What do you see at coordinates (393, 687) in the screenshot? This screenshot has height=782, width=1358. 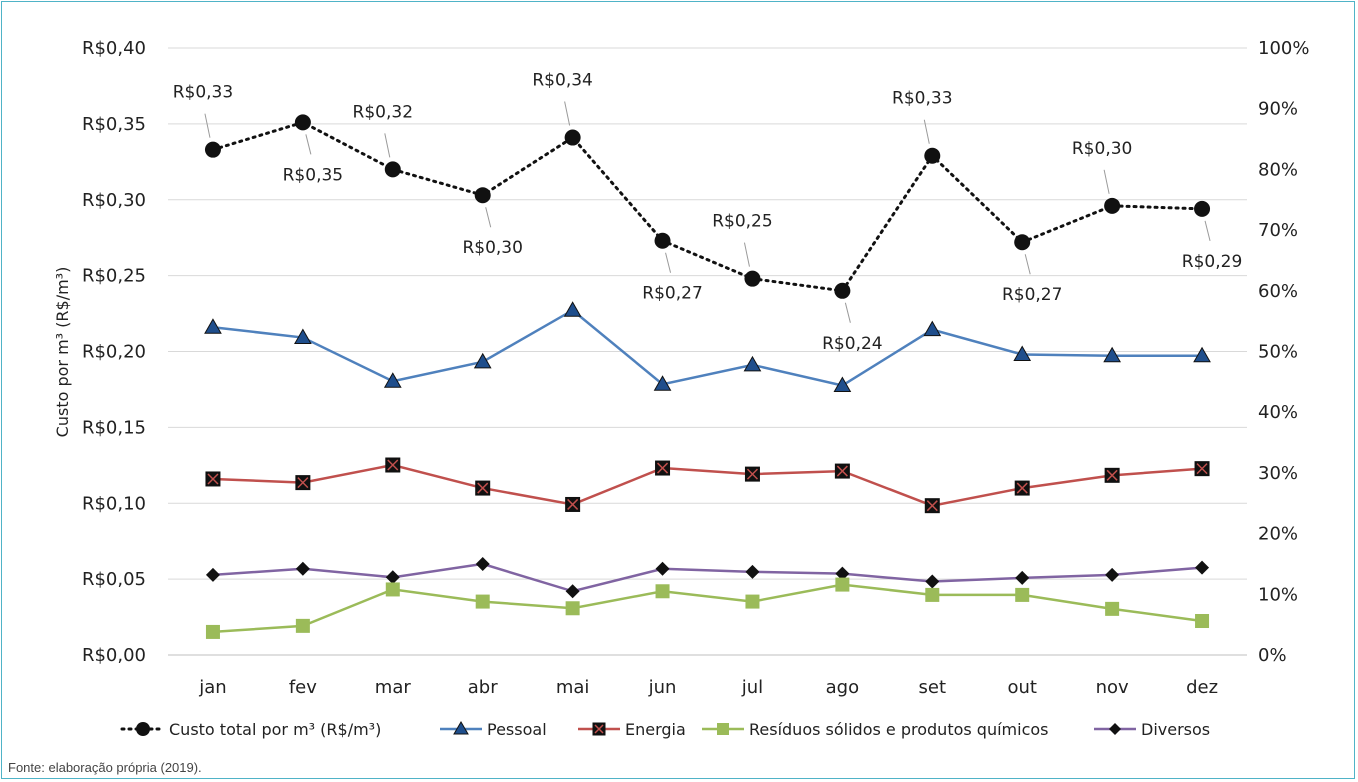 I see `x-tick-label: mar` at bounding box center [393, 687].